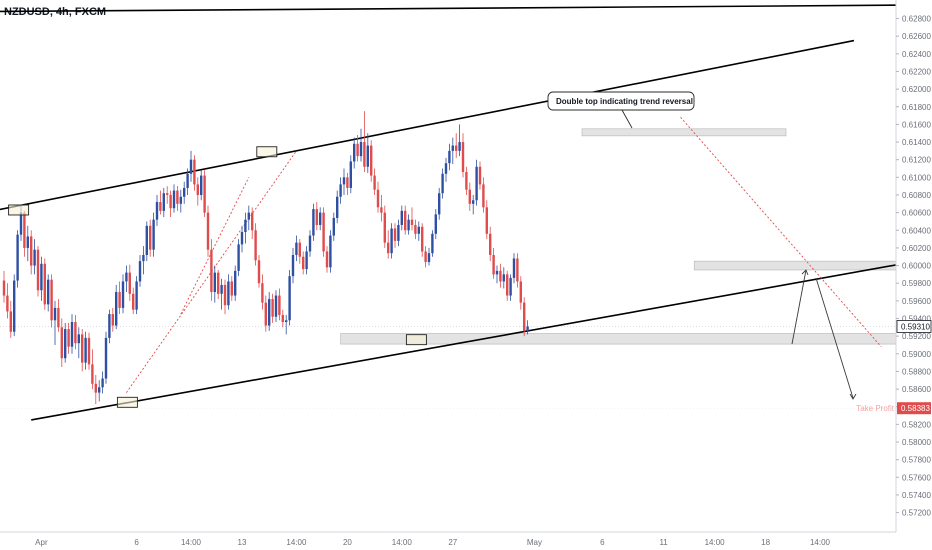 The image size is (932, 550). I want to click on price-tick-label: 0.61600, so click(916, 124).